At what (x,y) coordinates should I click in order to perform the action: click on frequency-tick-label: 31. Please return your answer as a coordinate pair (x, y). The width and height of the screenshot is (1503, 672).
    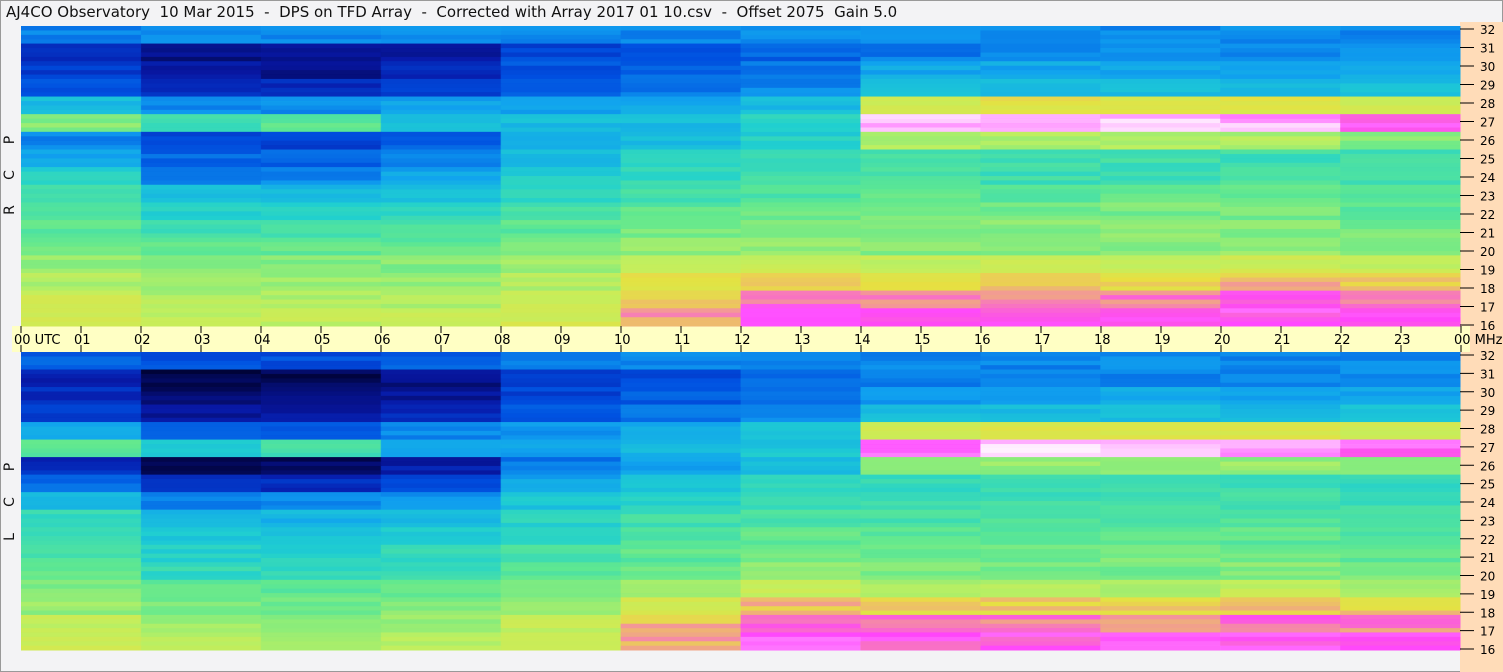
    Looking at the image, I should click on (1487, 49).